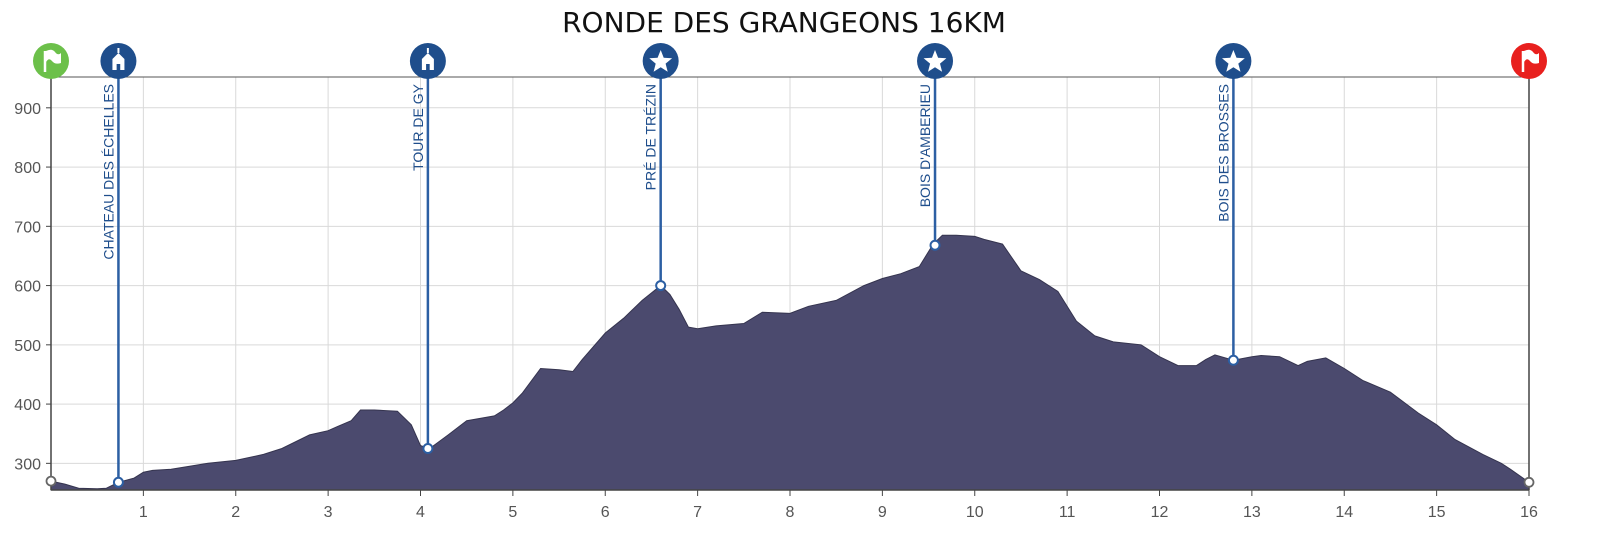 The height and width of the screenshot is (560, 1600). I want to click on finish-flag-icon-badge, so click(1529, 61).